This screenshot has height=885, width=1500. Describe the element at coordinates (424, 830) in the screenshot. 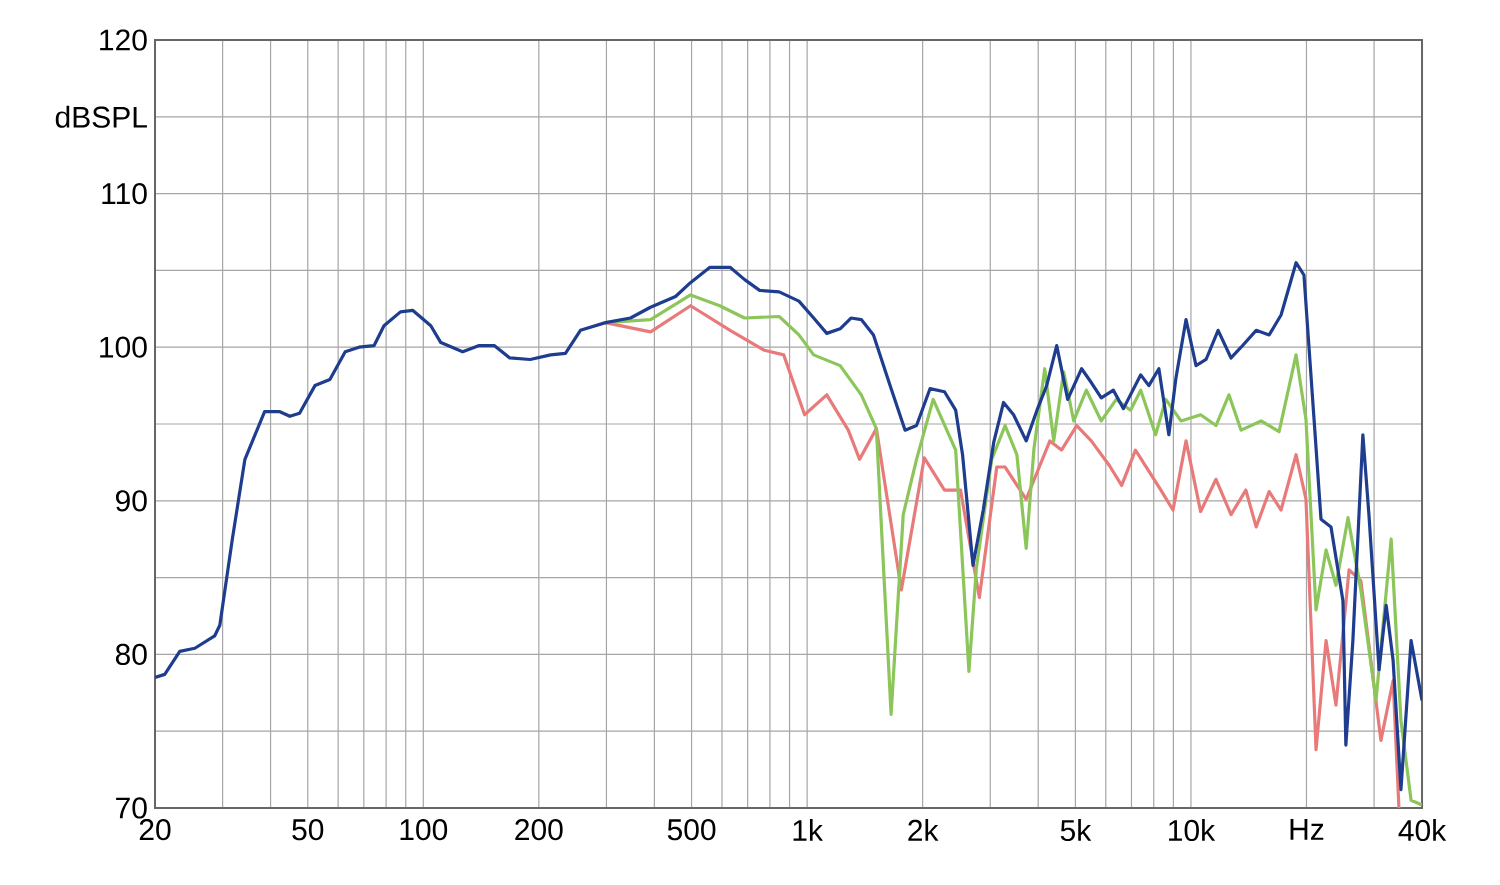

I see `x-tick-label: 100` at that location.